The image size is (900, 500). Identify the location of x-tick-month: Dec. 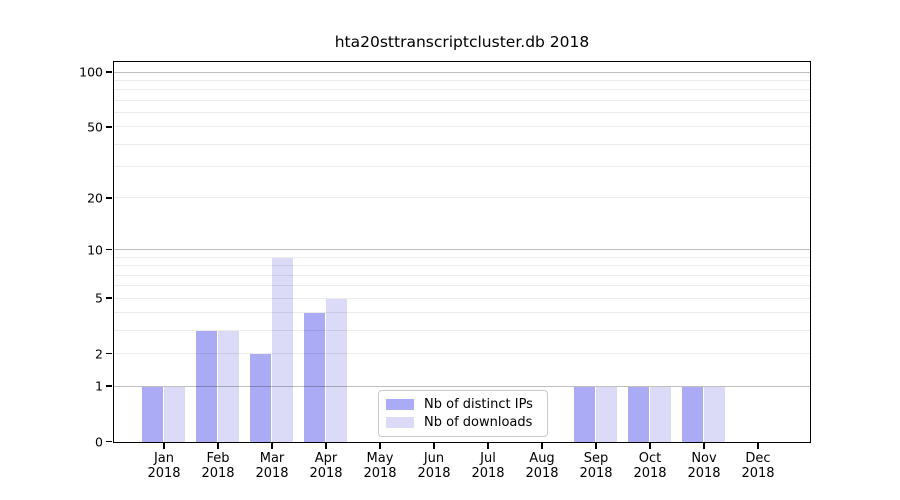
(758, 458).